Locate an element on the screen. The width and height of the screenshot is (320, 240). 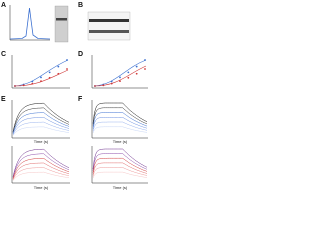
blot is located at coordinates (109, 26).